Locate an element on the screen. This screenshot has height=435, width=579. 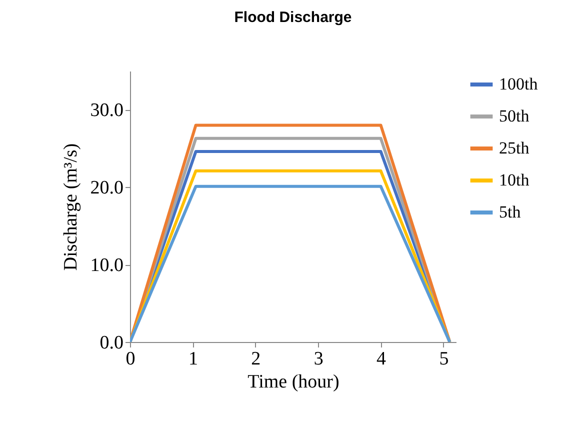
y-tick-label: 10.0 is located at coordinates (107, 265).